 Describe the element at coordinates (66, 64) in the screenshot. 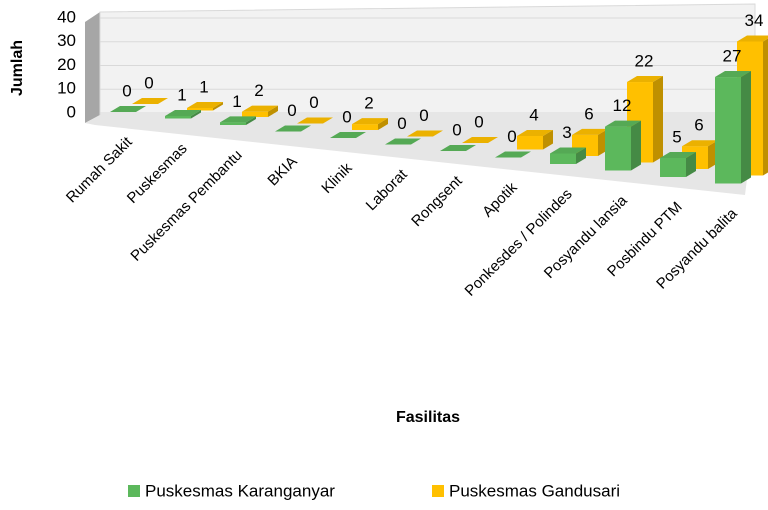

I see `y-tick-label: 20` at that location.